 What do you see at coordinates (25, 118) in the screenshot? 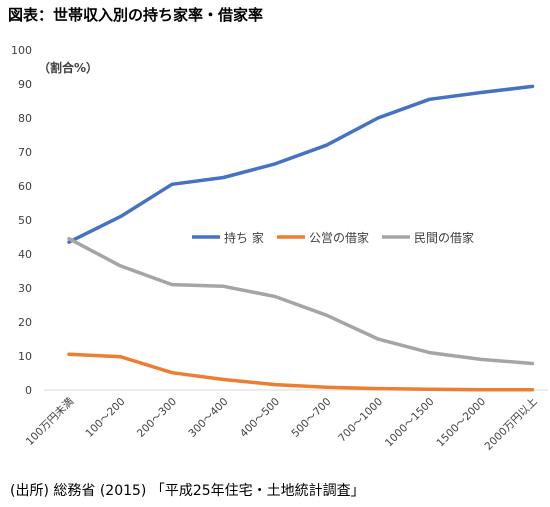
I see `y-tick-label: 80` at bounding box center [25, 118].